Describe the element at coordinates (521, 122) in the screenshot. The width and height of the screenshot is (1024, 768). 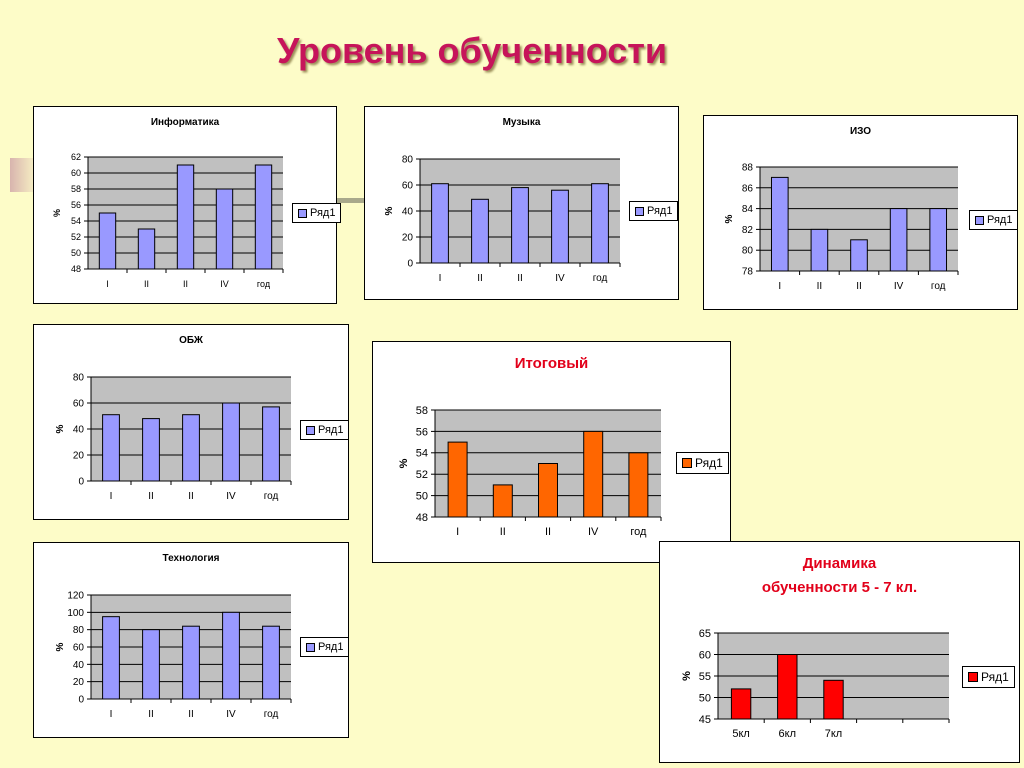
I see `chart-title: Музыка` at that location.